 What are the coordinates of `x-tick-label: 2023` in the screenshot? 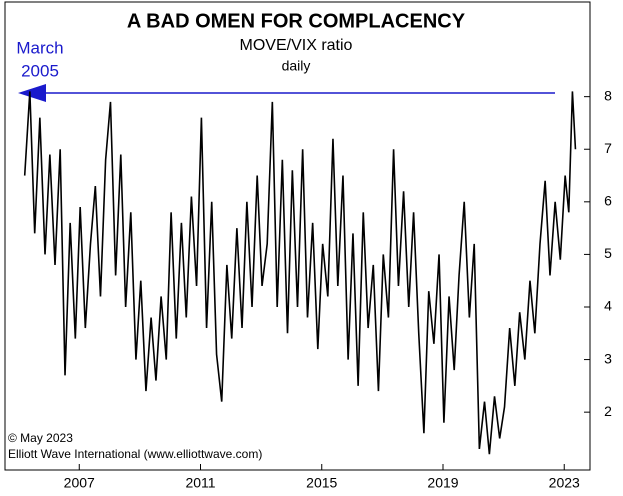 It's located at (564, 483).